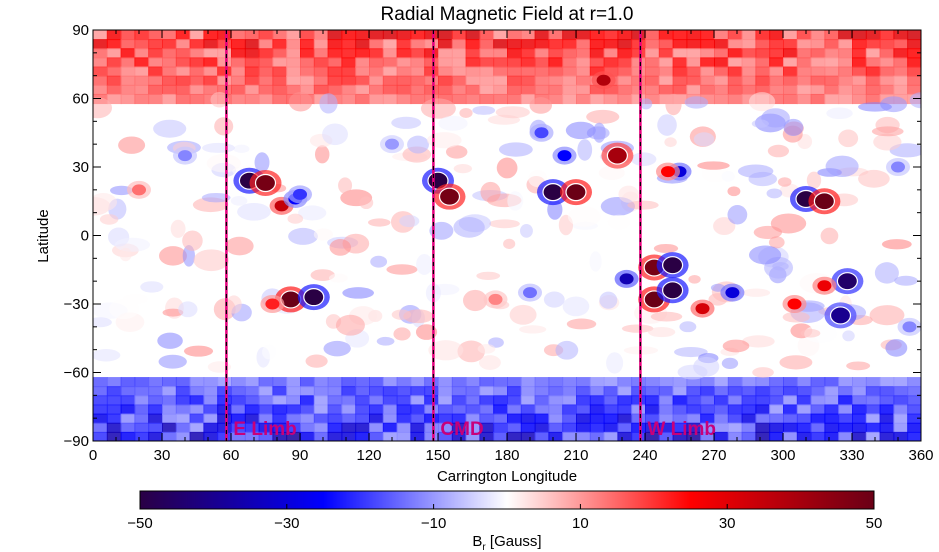 The height and width of the screenshot is (552, 939). What do you see at coordinates (264, 429) in the screenshot?
I see `limb-label: E Limb` at bounding box center [264, 429].